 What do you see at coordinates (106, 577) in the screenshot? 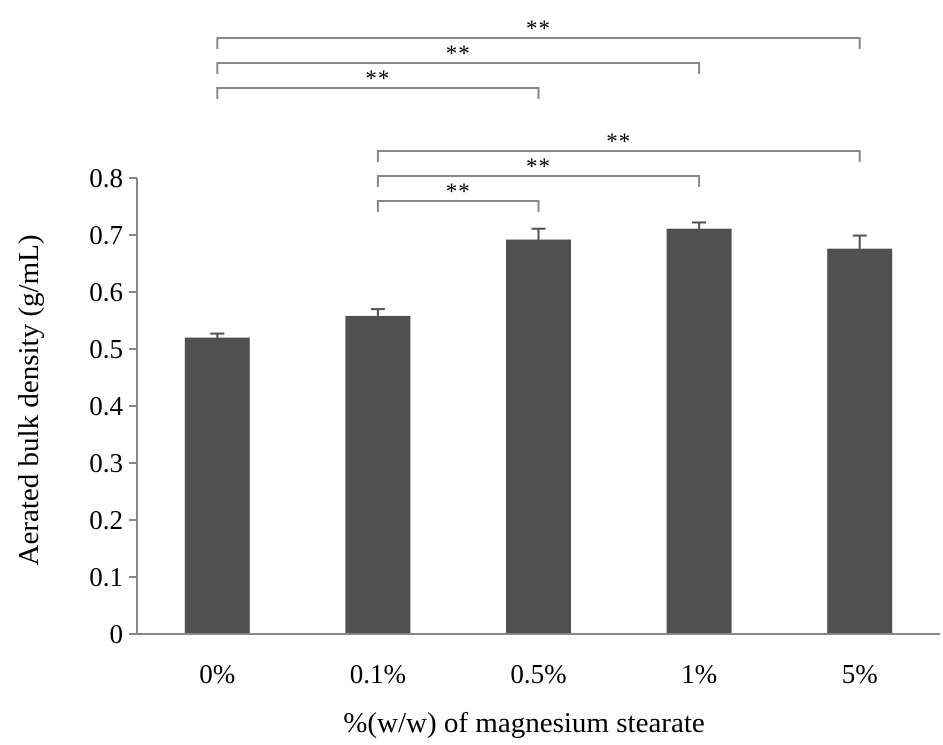
I see `y-tick-label: 0.1` at bounding box center [106, 577].